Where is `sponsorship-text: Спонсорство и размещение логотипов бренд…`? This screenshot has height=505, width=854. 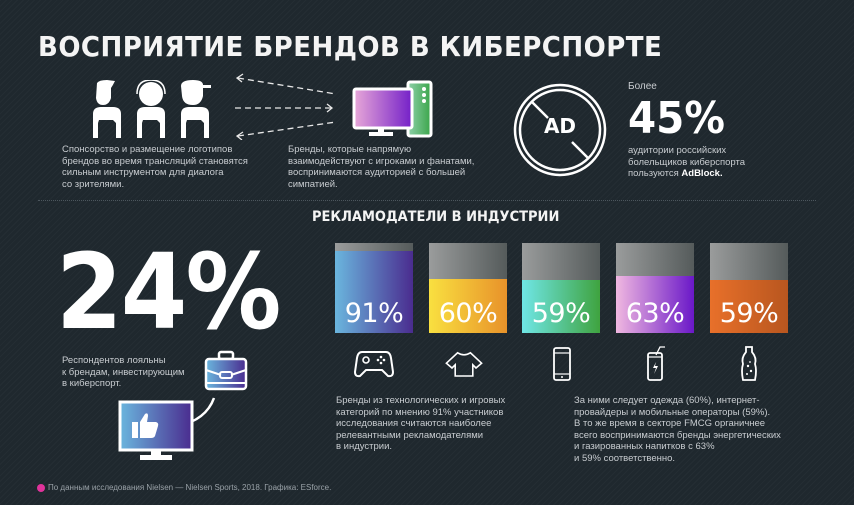
sponsorship-text: Спонсорство и размещение логотипов бренд… is located at coordinates (155, 167).